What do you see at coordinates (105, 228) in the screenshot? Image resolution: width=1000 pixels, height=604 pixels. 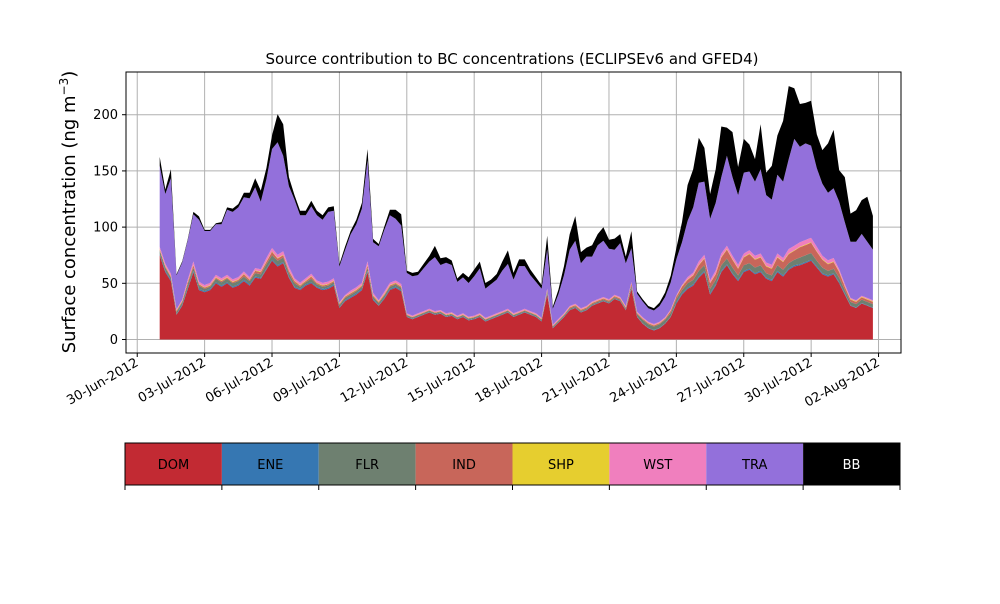 I see `y-tick-label: 100` at bounding box center [105, 228].